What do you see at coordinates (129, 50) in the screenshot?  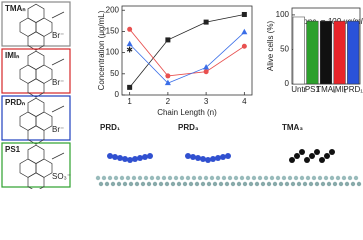 I see `marker: ✱` at bounding box center [129, 50].